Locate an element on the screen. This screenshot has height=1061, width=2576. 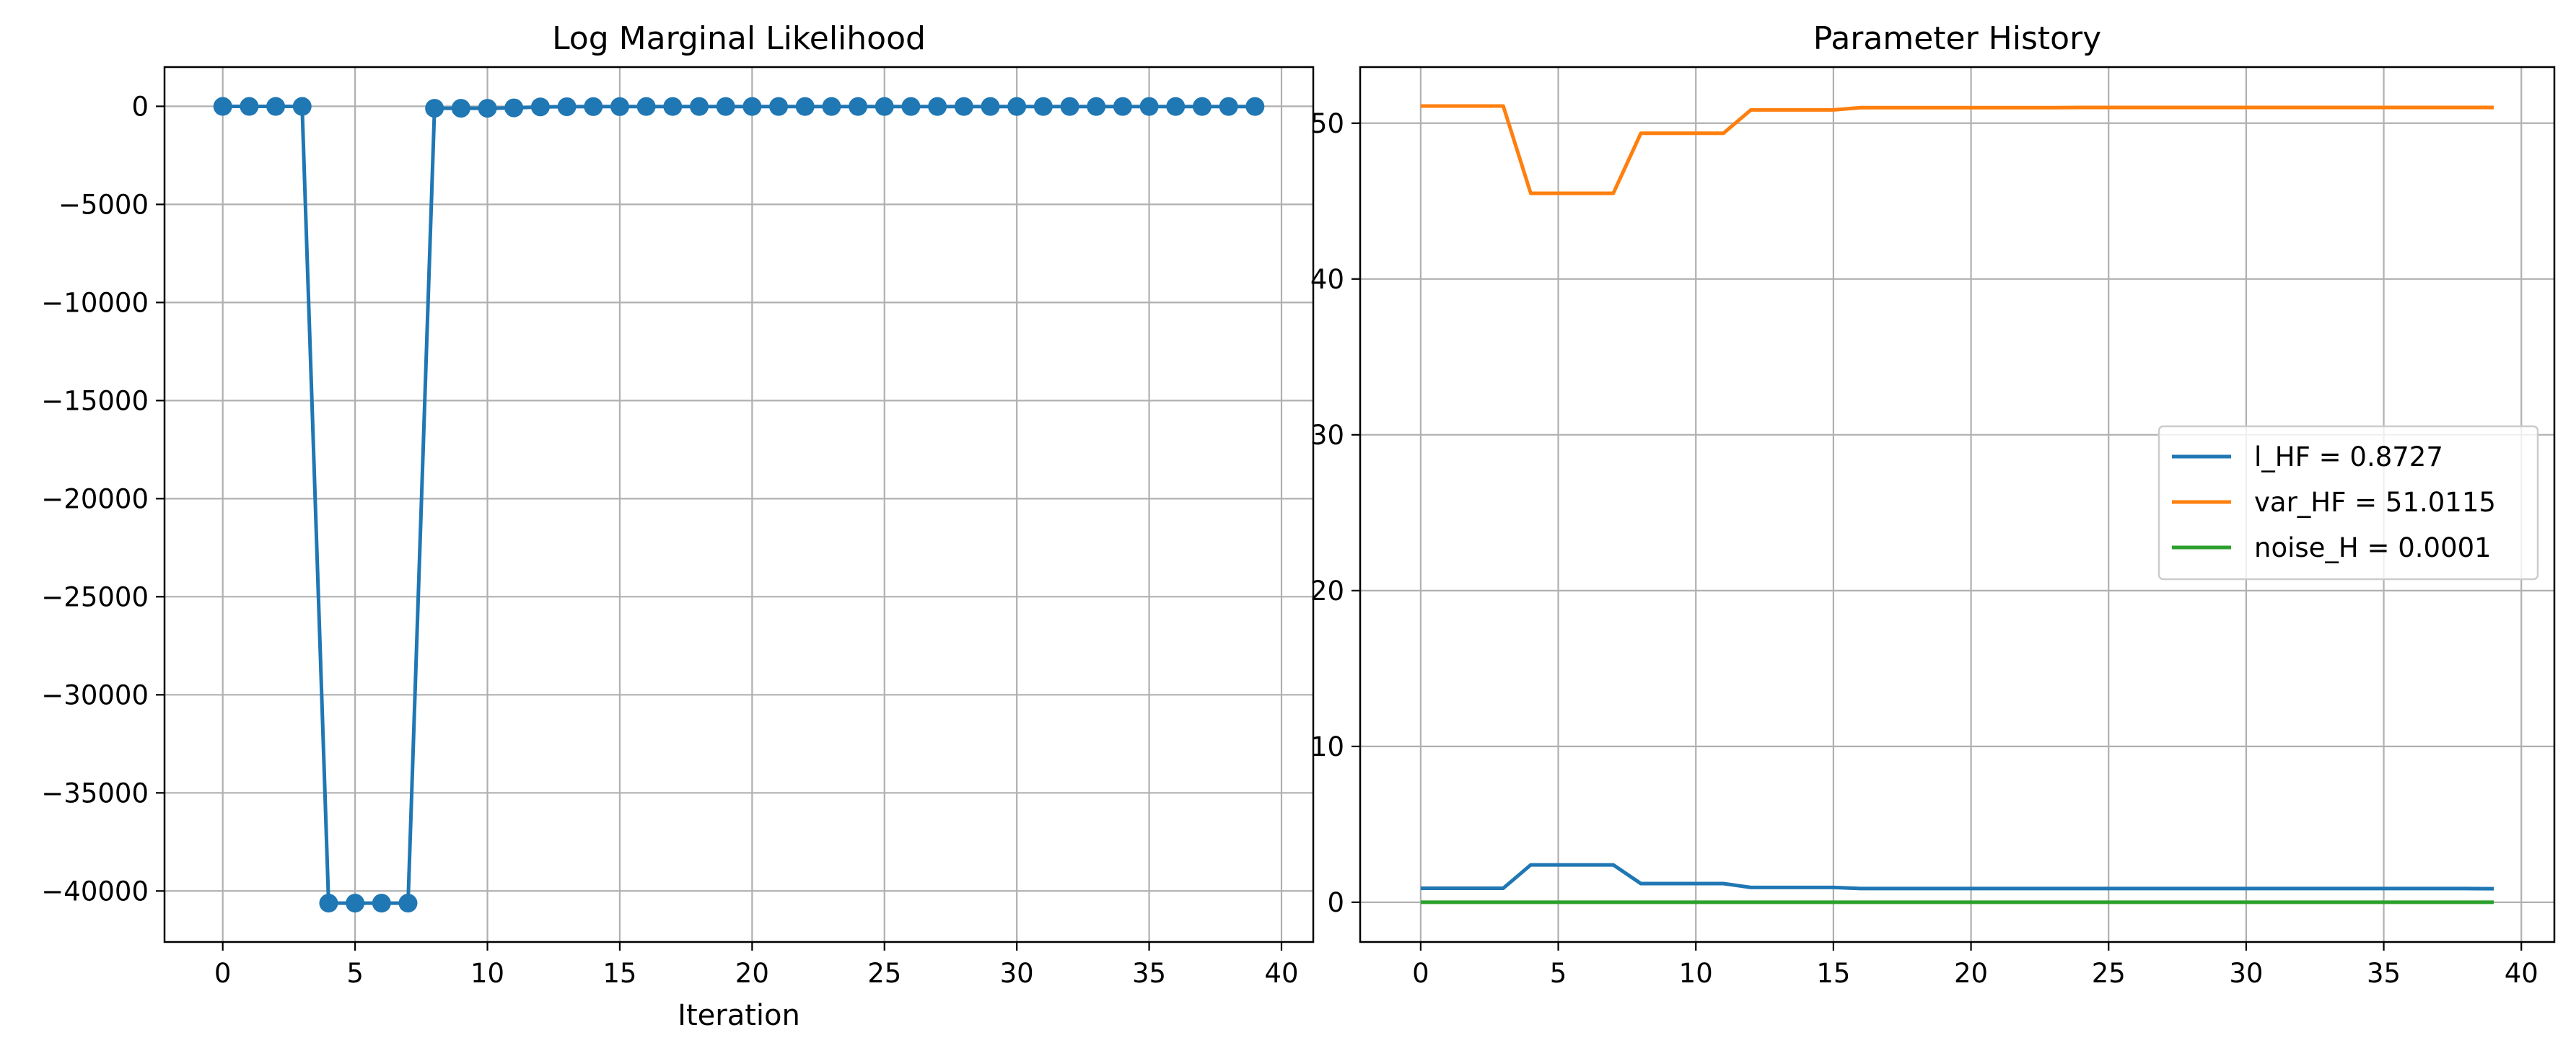
legend-entry: noise_H = 0.0001 is located at coordinates (2332, 547).